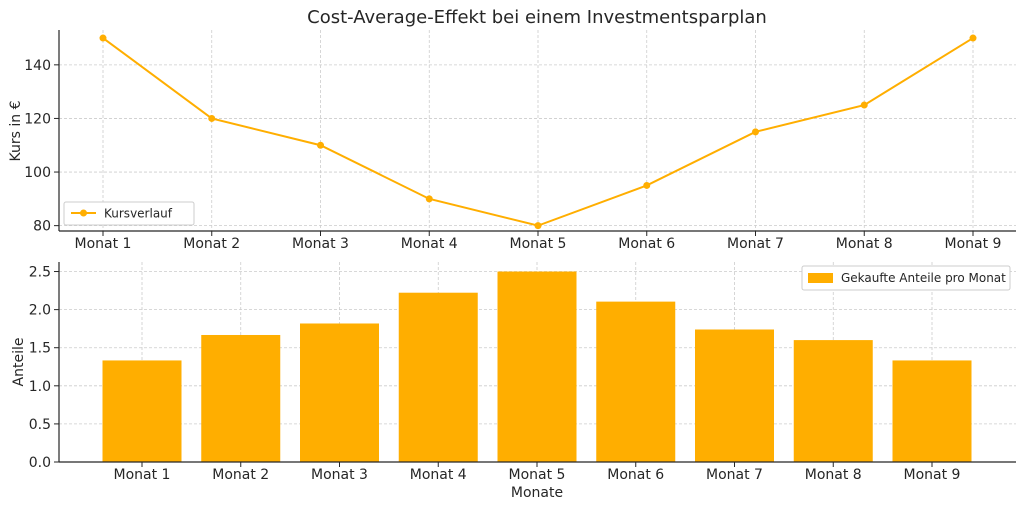  Describe the element at coordinates (142, 475) in the screenshot. I see `bar-x-tick-label: Monat 1` at that location.